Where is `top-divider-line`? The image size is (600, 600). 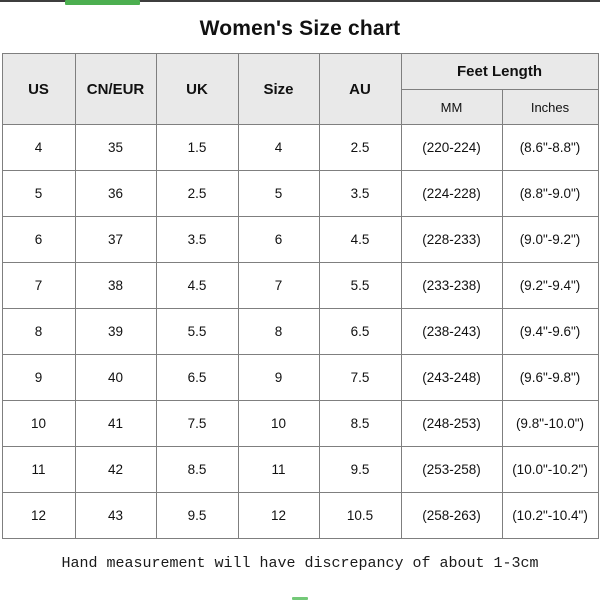
top-divider-line is located at coordinates (300, 1).